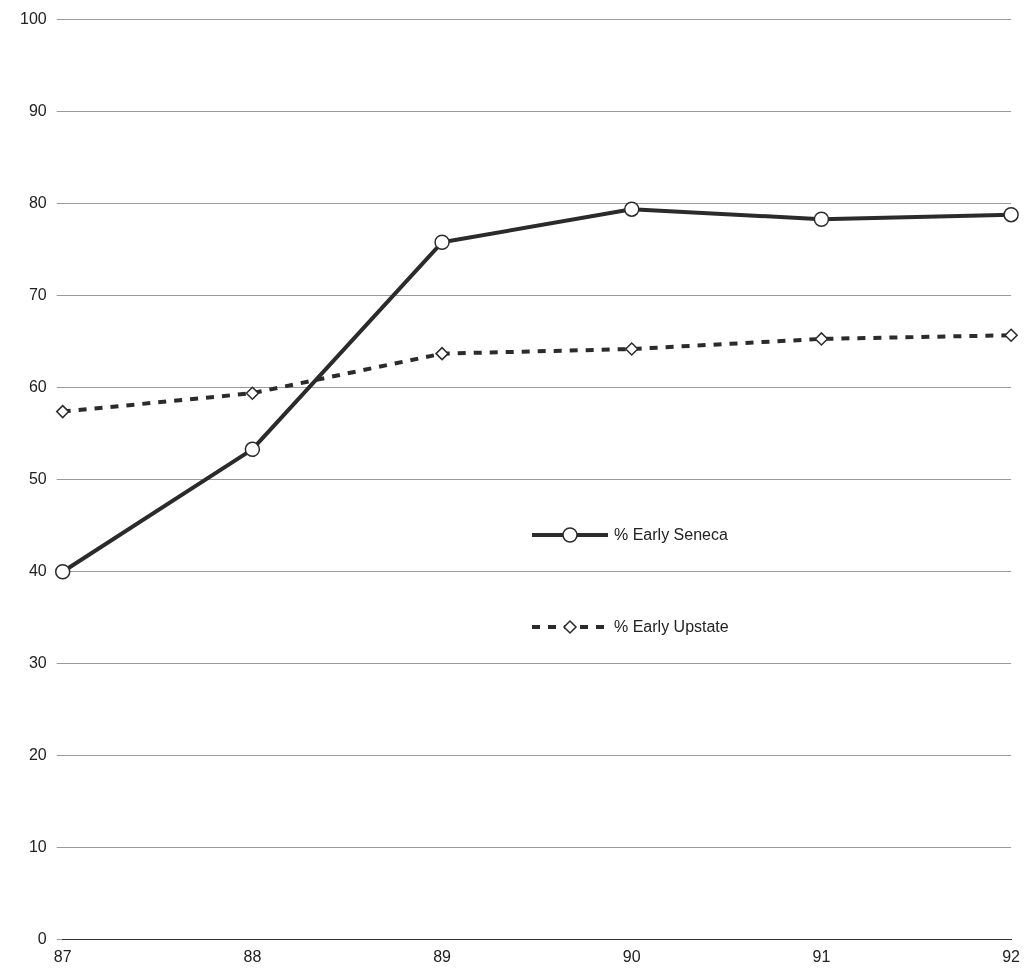 The height and width of the screenshot is (979, 1028). I want to click on x-tick-label: 91, so click(821, 956).